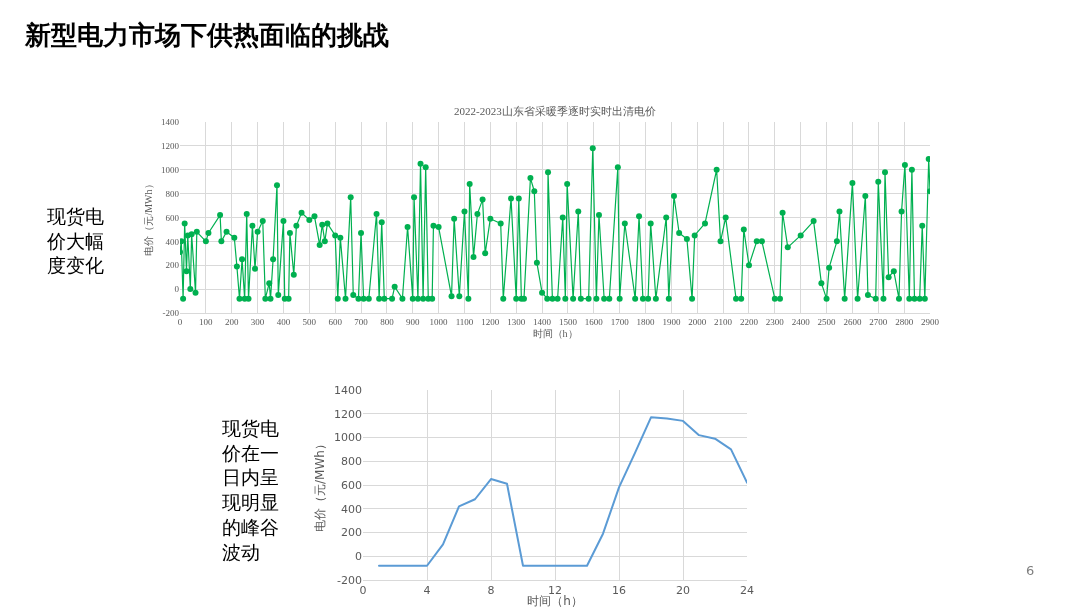 Image resolution: width=1080 pixels, height=608 pixels. What do you see at coordinates (852, 321) in the screenshot?
I see `x-tick-label: 2600` at bounding box center [852, 321].